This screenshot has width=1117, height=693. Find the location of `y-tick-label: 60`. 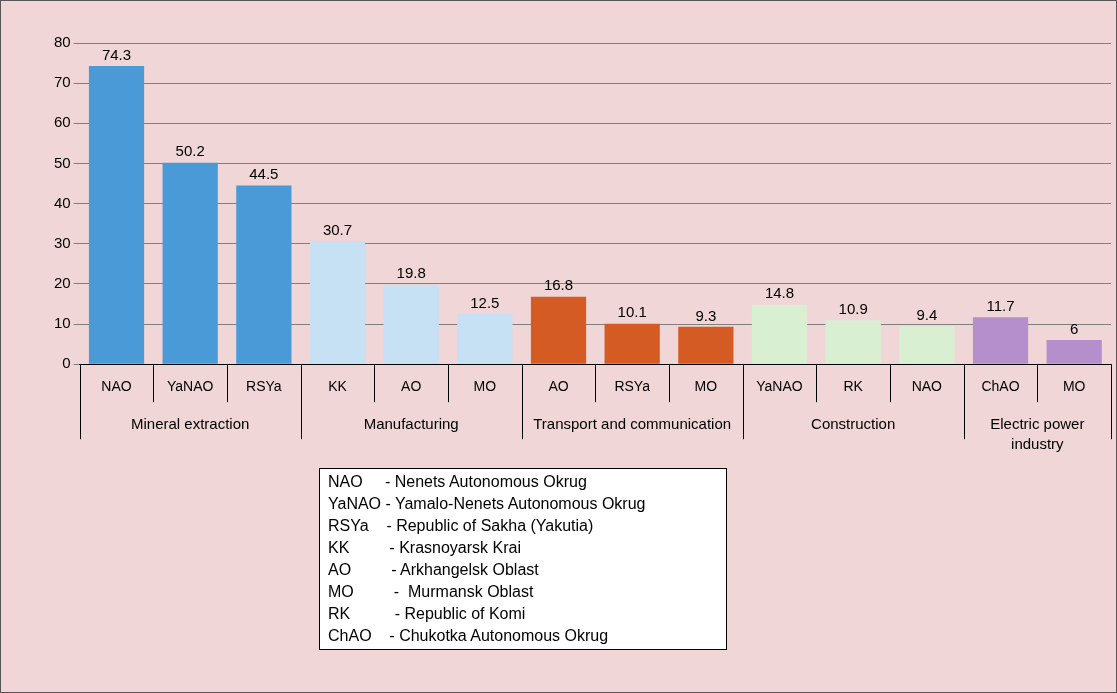

y-tick-label: 60 is located at coordinates (62, 122).